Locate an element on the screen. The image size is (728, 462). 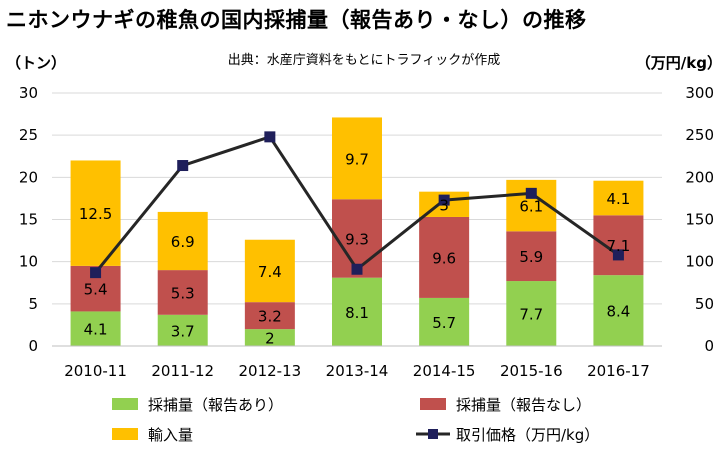
bar-data-label: 12.5 is located at coordinates (95, 214).